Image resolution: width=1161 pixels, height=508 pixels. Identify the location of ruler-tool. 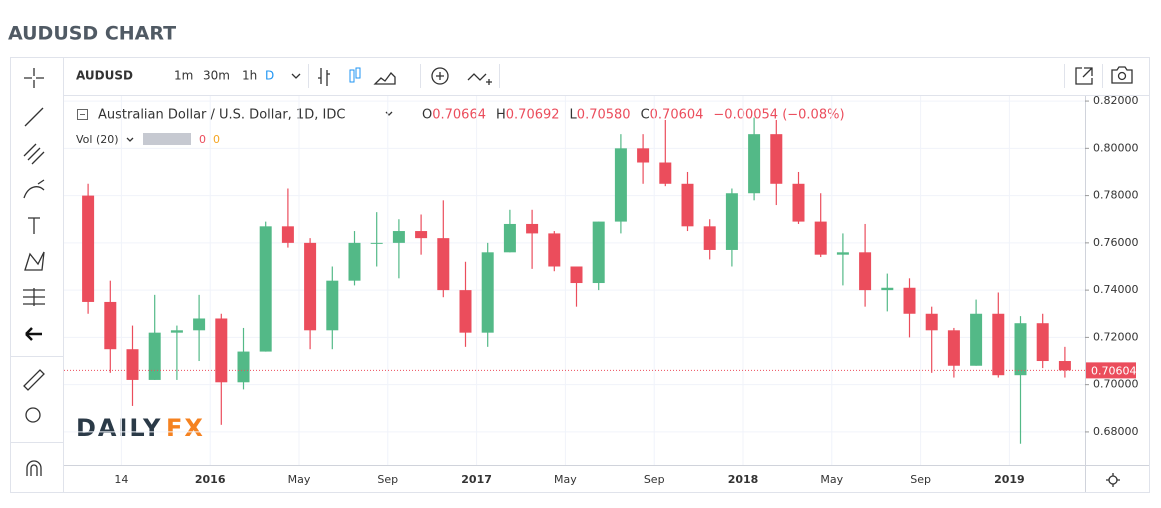
(34, 380).